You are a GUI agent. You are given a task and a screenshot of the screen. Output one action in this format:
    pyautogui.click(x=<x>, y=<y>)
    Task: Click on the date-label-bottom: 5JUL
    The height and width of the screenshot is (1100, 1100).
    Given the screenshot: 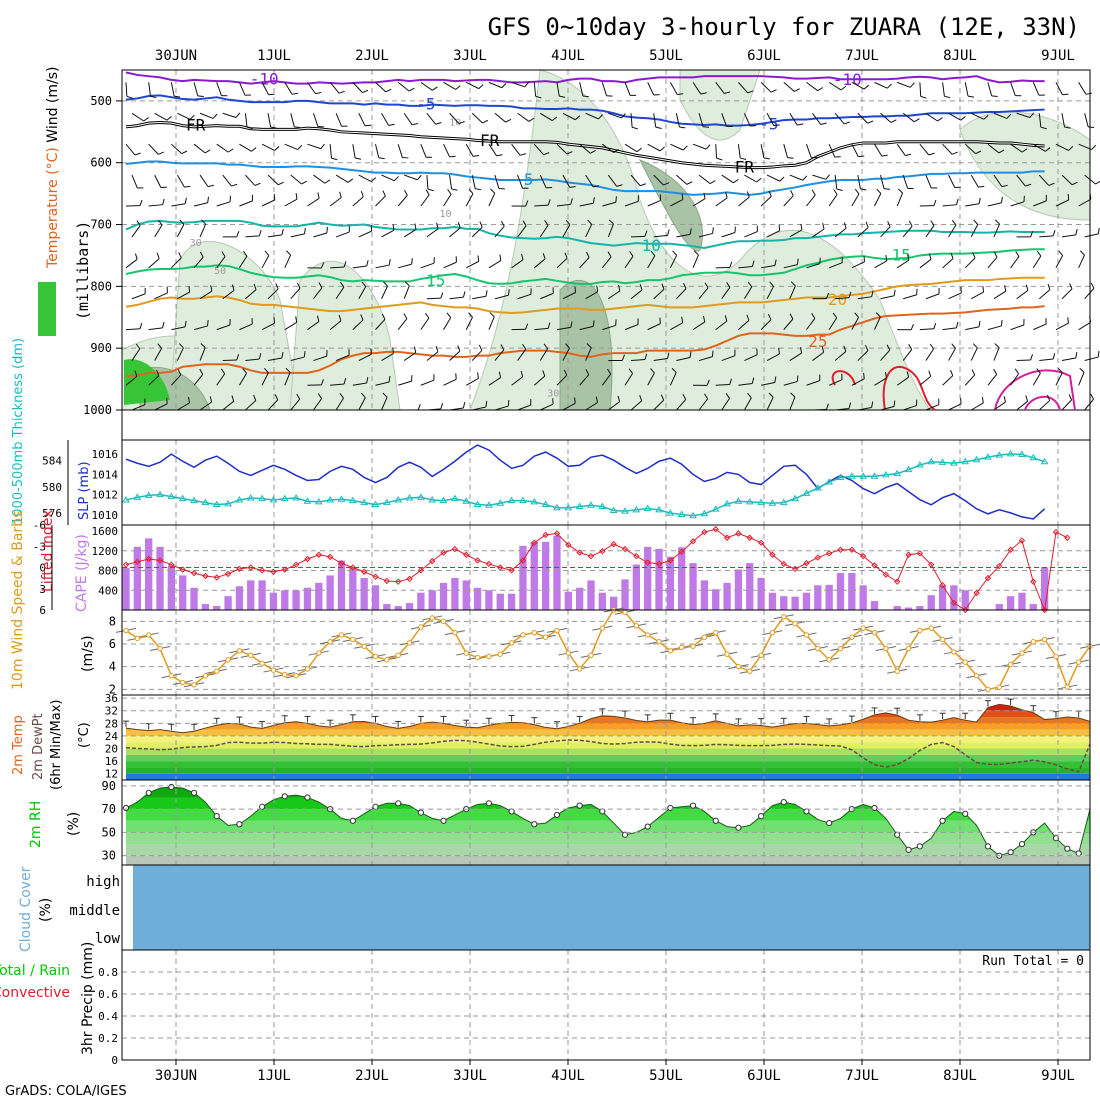 What is the action you would take?
    pyautogui.click(x=666, y=1076)
    